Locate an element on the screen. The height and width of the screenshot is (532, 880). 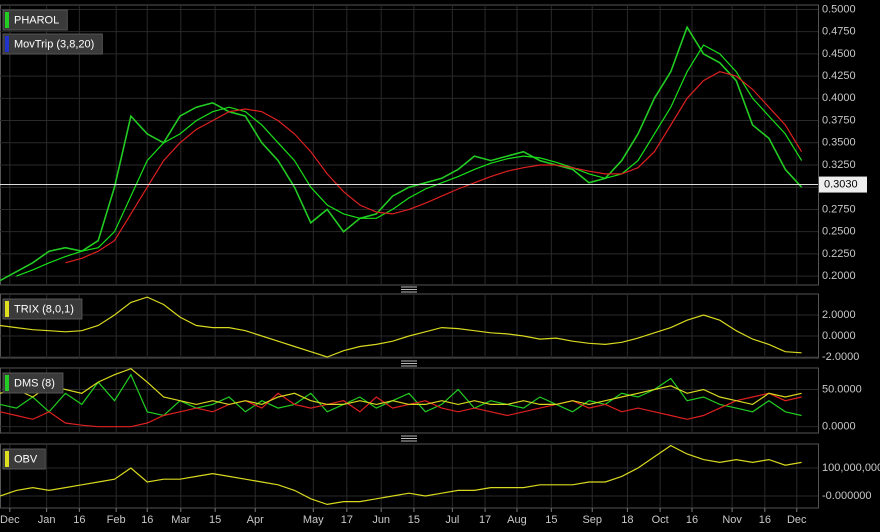
legend-label: OBV is located at coordinates (26, 459).